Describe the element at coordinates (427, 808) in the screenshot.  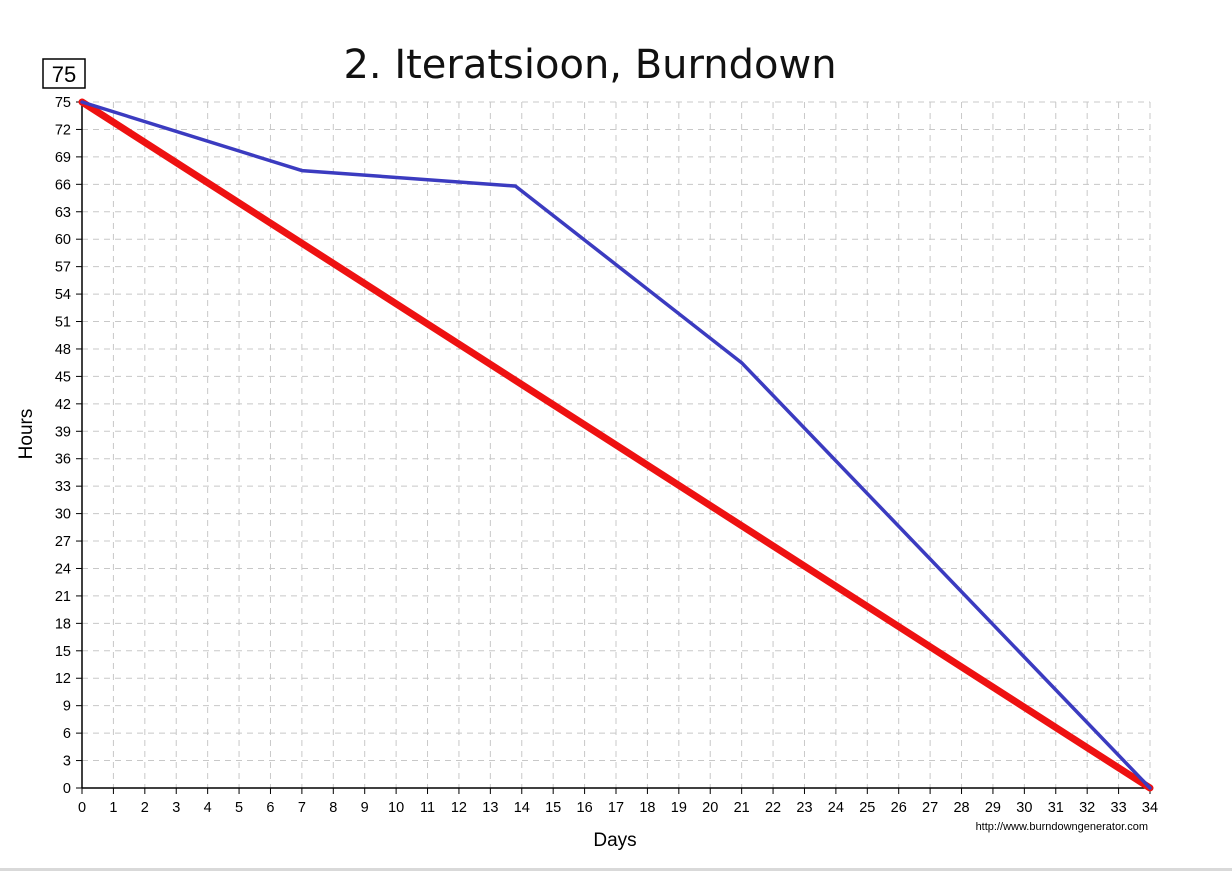
I see `x-tick-label: 11` at that location.